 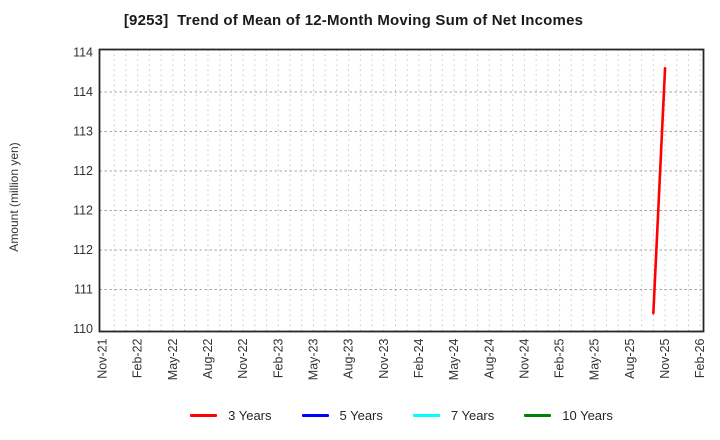 I want to click on x-tick-label: Nov-24, so click(x=524, y=358).